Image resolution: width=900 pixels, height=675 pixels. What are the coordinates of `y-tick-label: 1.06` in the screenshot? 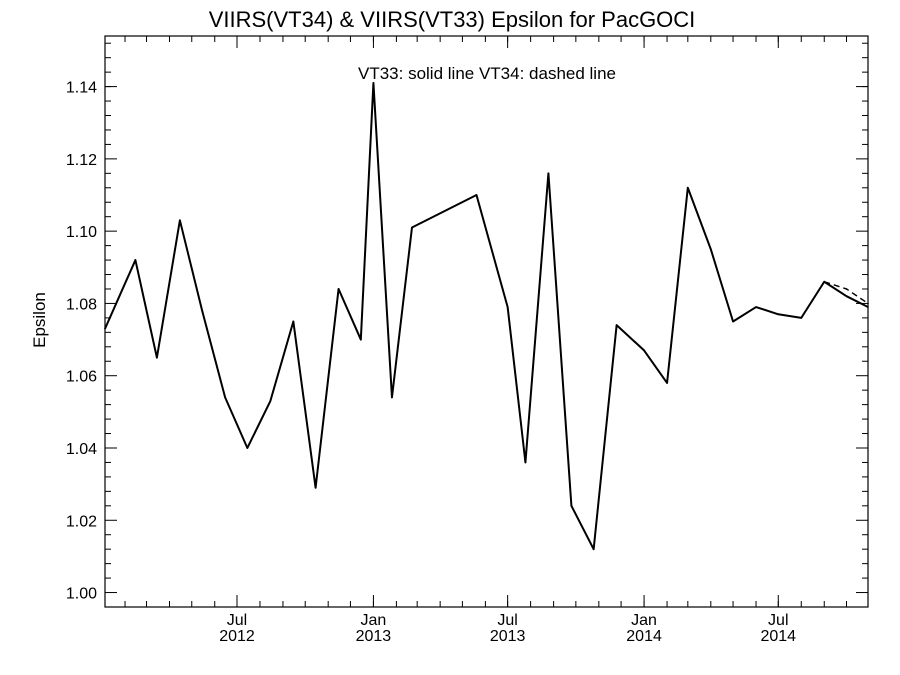 It's located at (81, 377).